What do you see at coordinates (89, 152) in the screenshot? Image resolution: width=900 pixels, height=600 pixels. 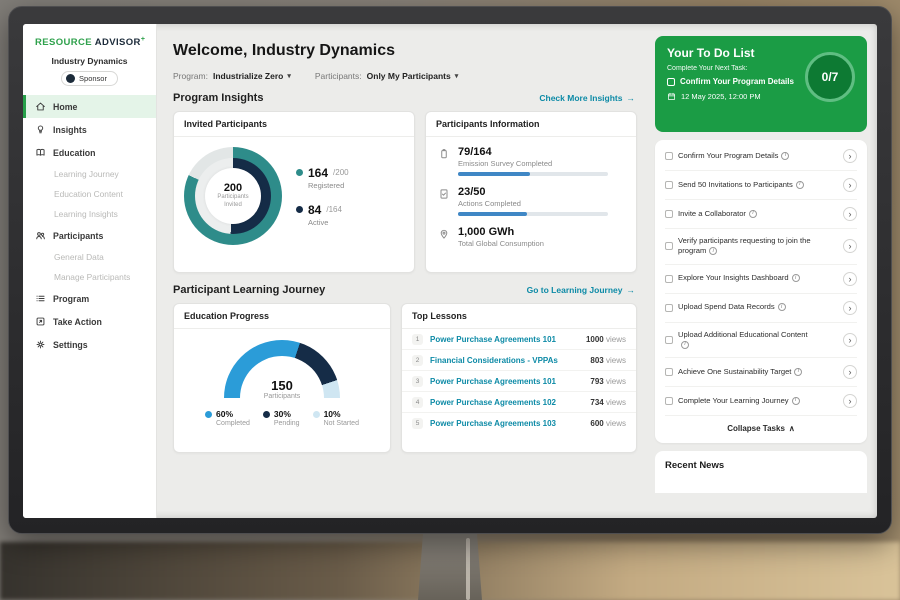 I see `sidebar-item-education: Education` at bounding box center [89, 152].